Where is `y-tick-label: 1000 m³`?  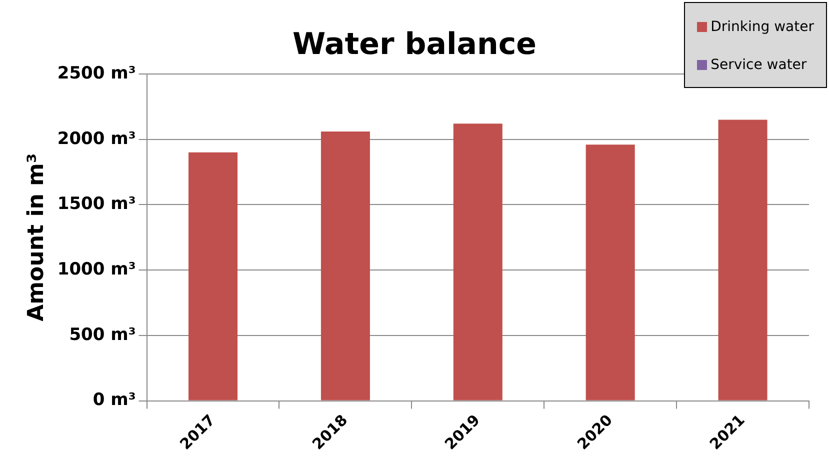
y-tick-label: 1000 m³ is located at coordinates (96, 269).